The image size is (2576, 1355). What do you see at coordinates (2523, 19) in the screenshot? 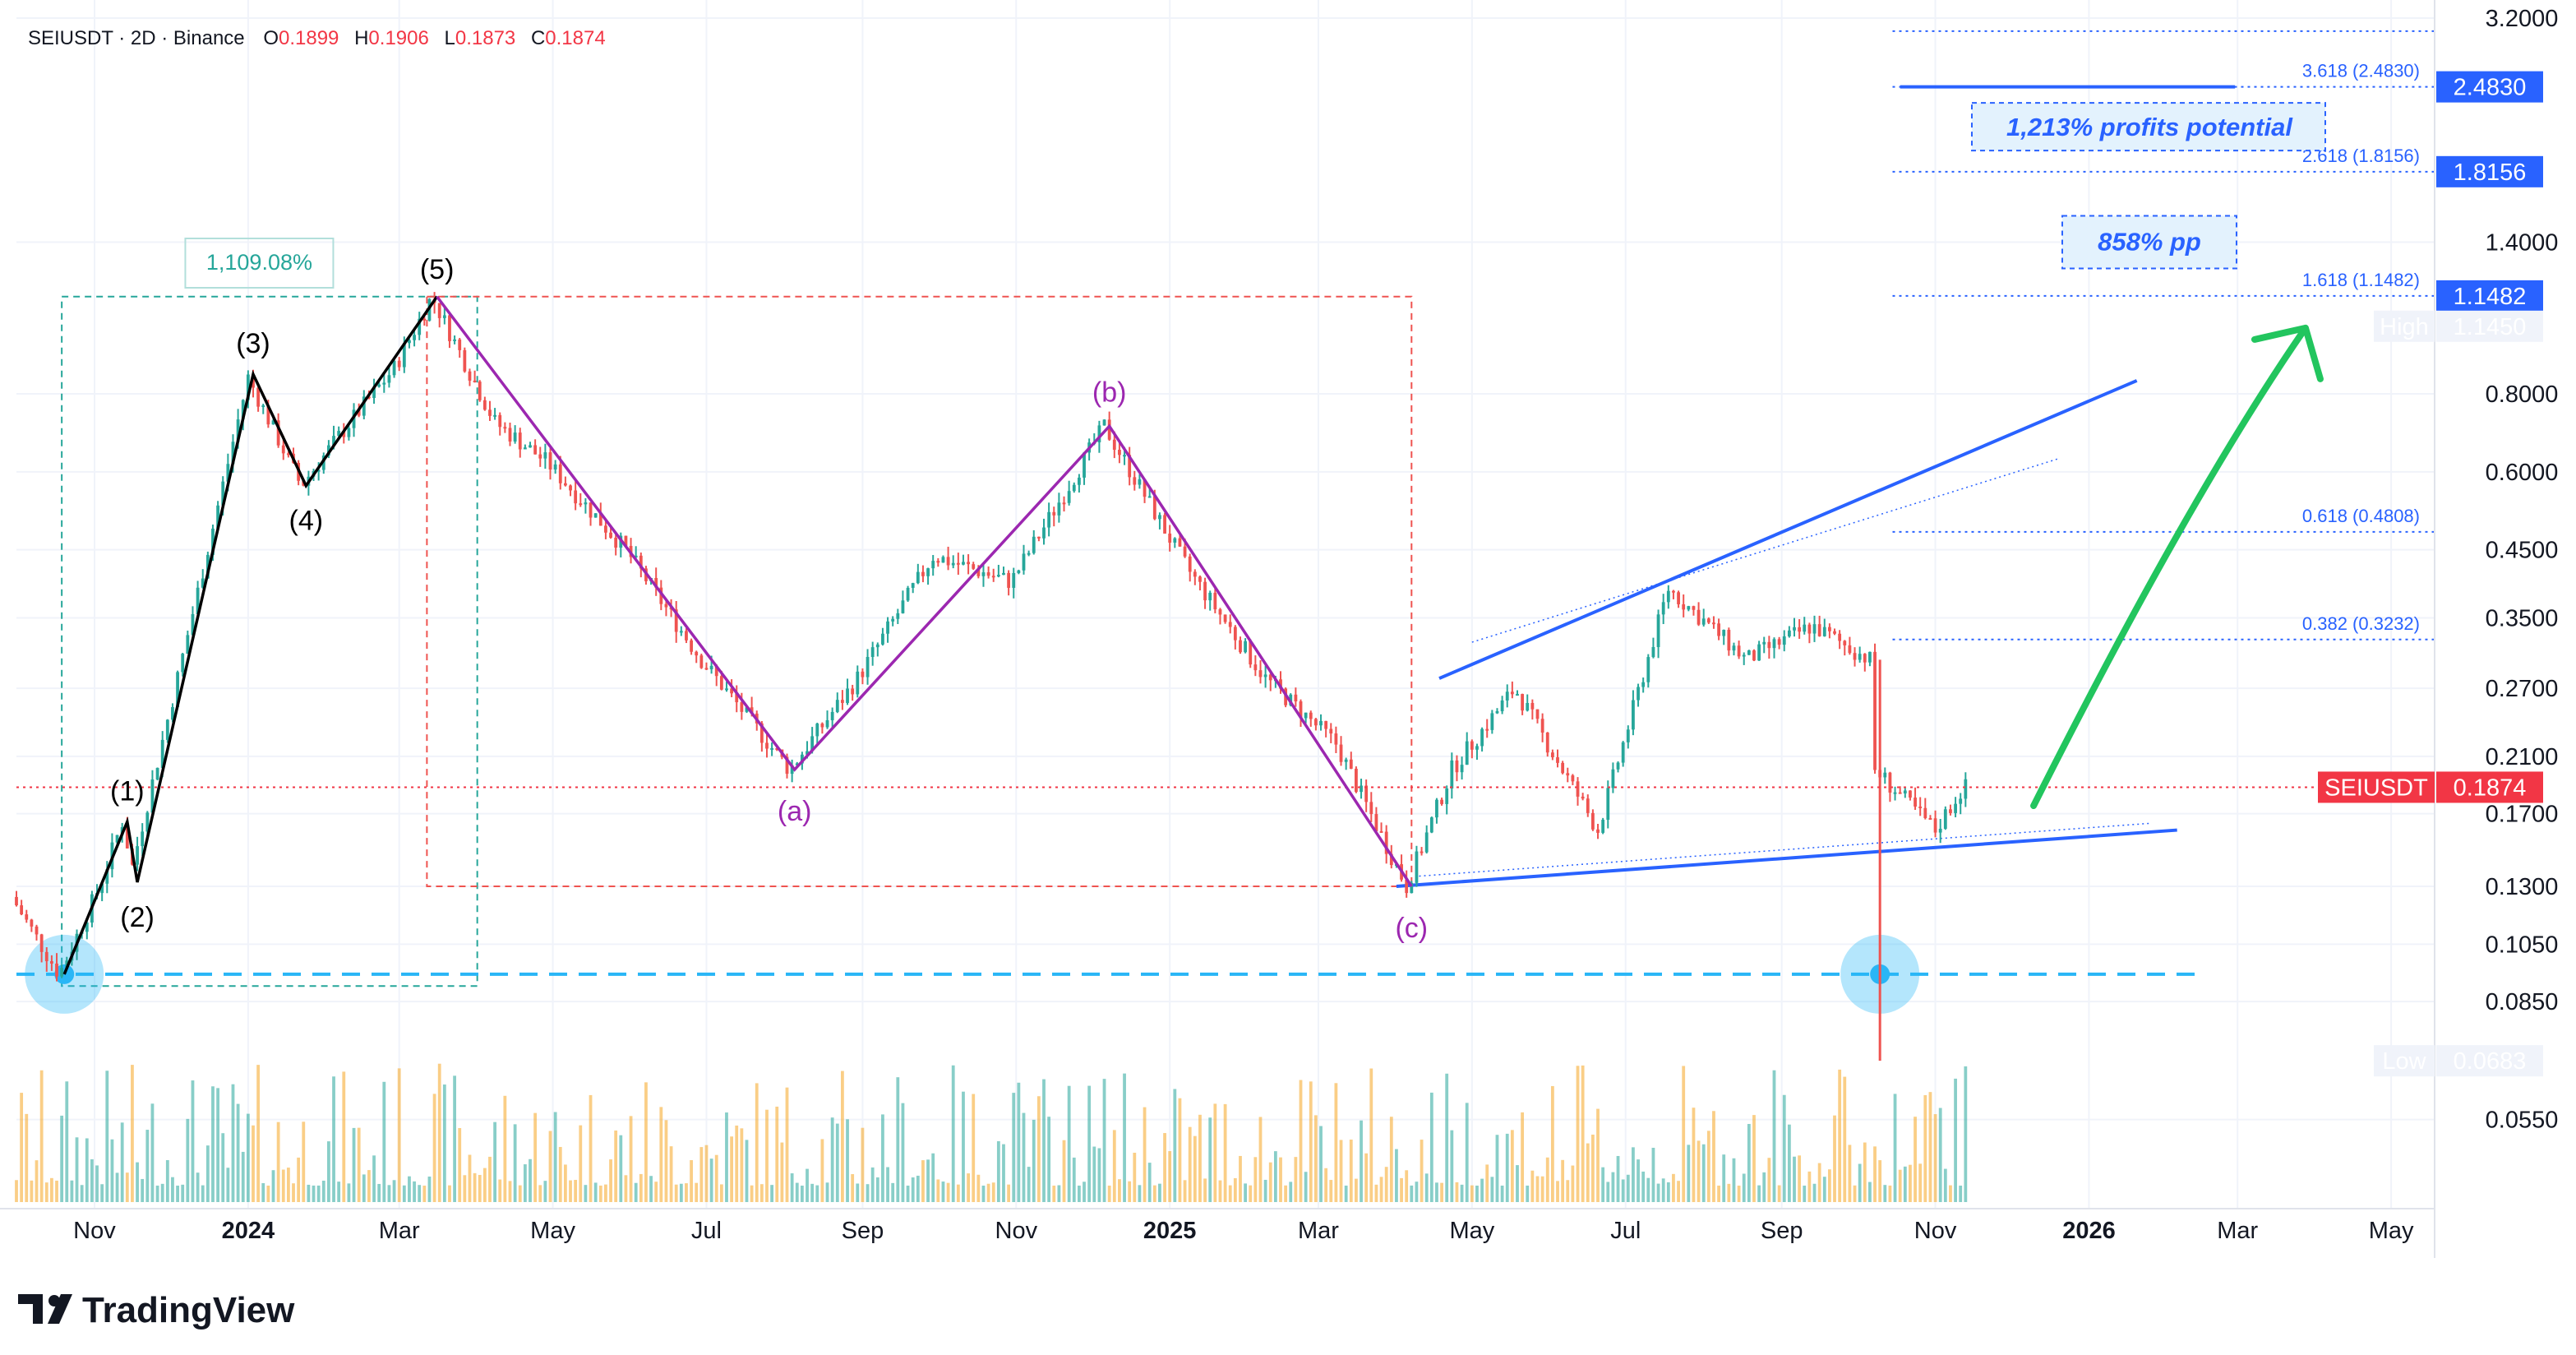
I see `price-axis-label: 3.2000` at bounding box center [2523, 19].